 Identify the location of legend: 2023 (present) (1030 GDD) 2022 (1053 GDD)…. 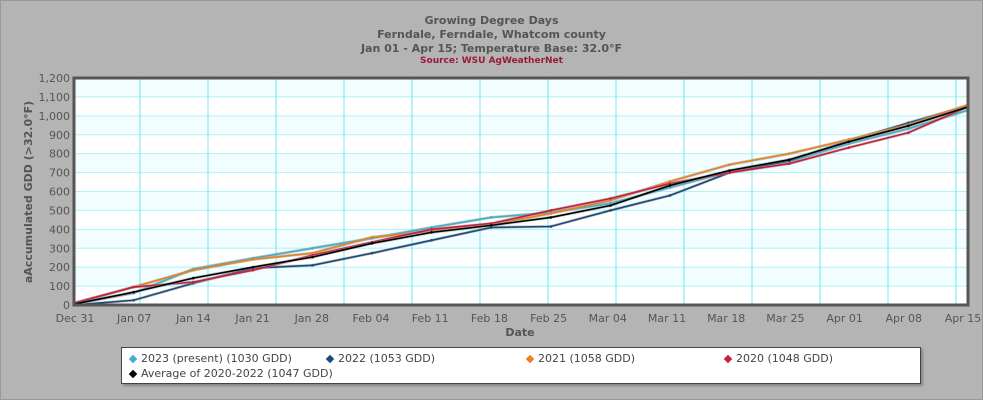
(521, 365).